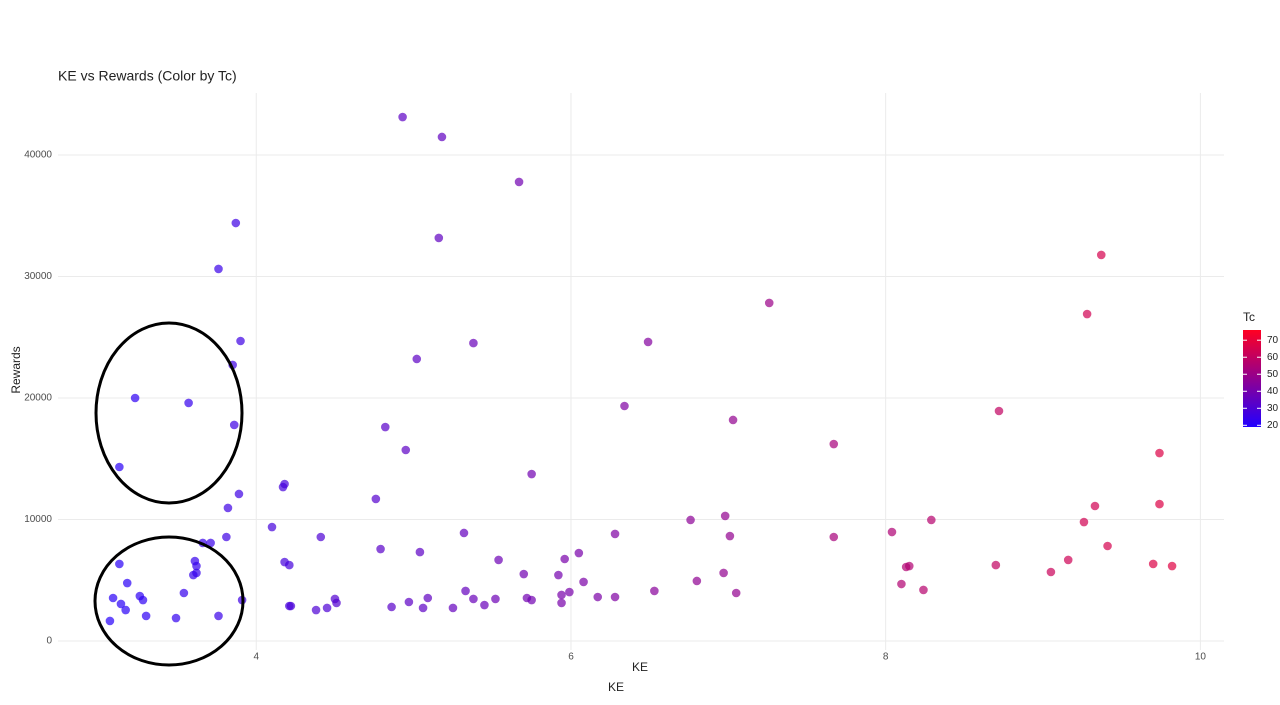 Image resolution: width=1280 pixels, height=705 pixels. I want to click on chart-title: KE vs Rewards (Color by Tc), so click(147, 76).